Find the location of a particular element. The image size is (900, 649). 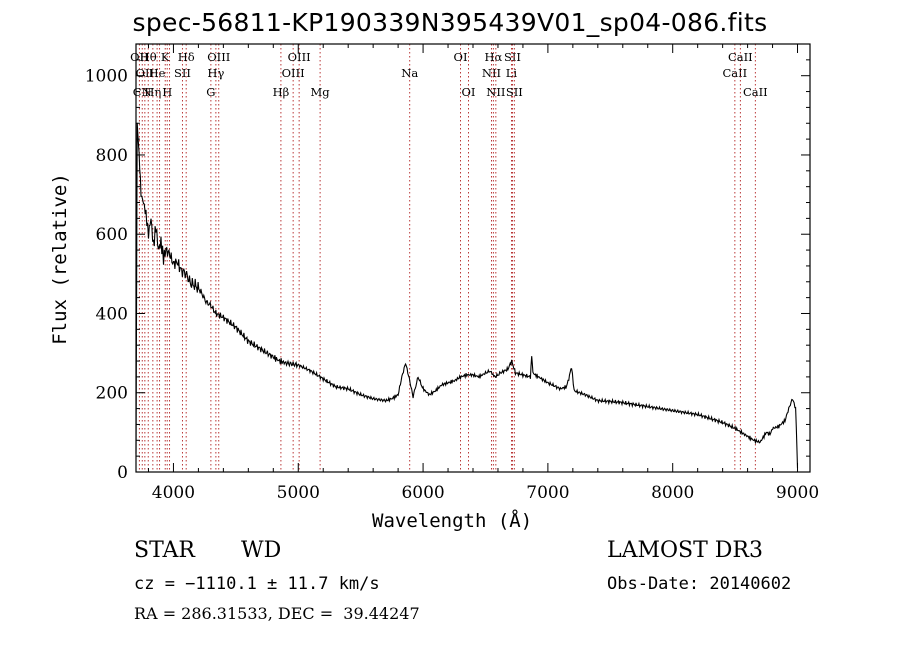

spectral-line-label: G is located at coordinates (210, 92).